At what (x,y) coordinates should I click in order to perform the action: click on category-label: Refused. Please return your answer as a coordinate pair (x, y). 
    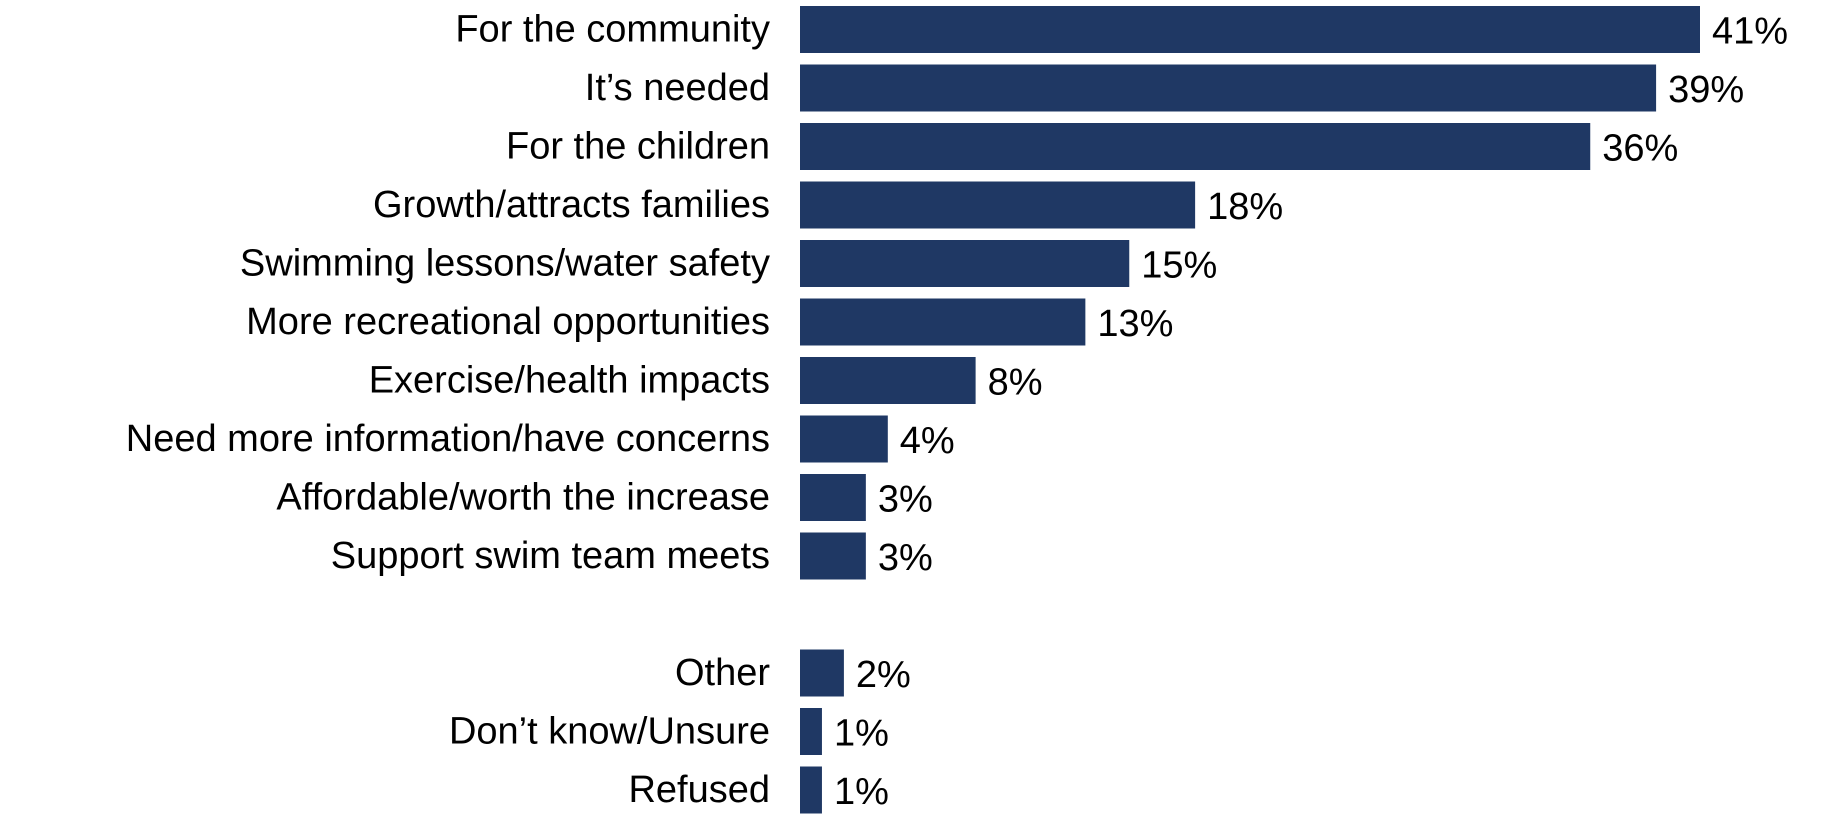
    Looking at the image, I should click on (699, 790).